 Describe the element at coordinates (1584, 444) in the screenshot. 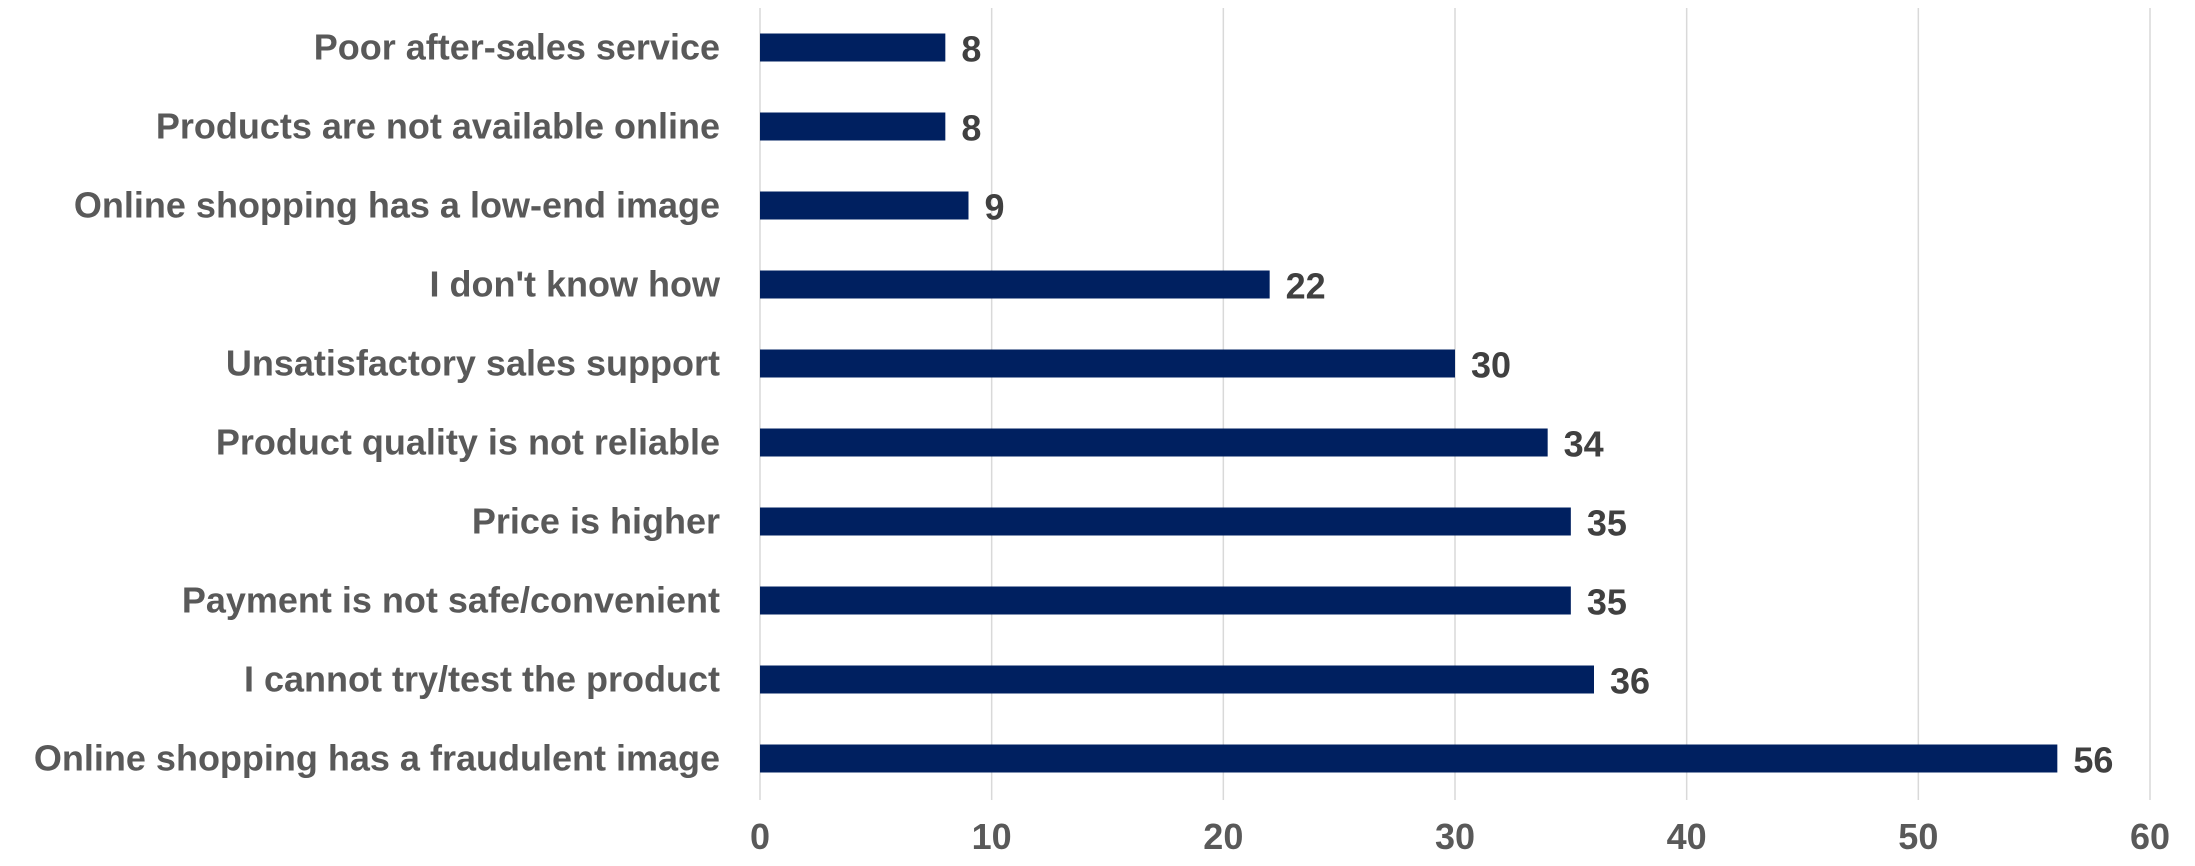

I see `data-label-4: 34` at that location.